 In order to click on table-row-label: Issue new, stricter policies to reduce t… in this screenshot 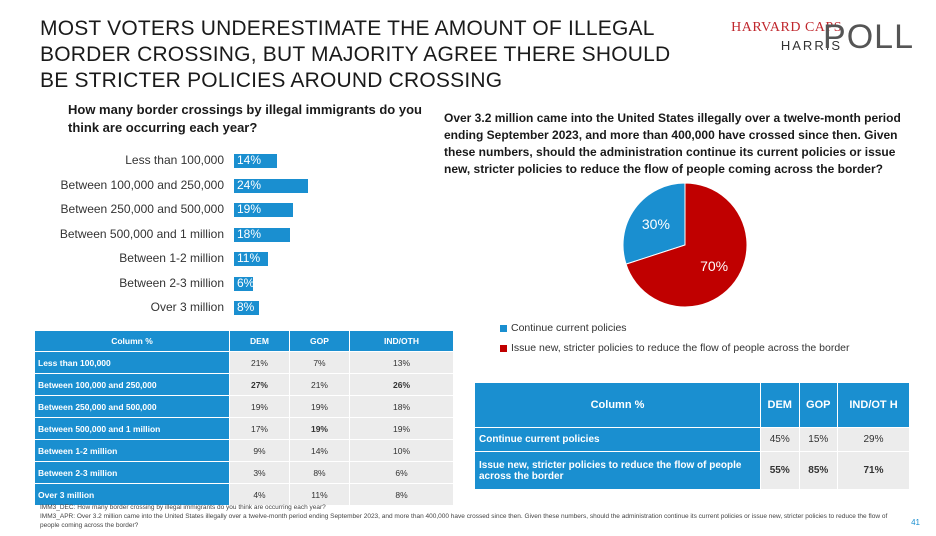, I will do `click(617, 470)`.